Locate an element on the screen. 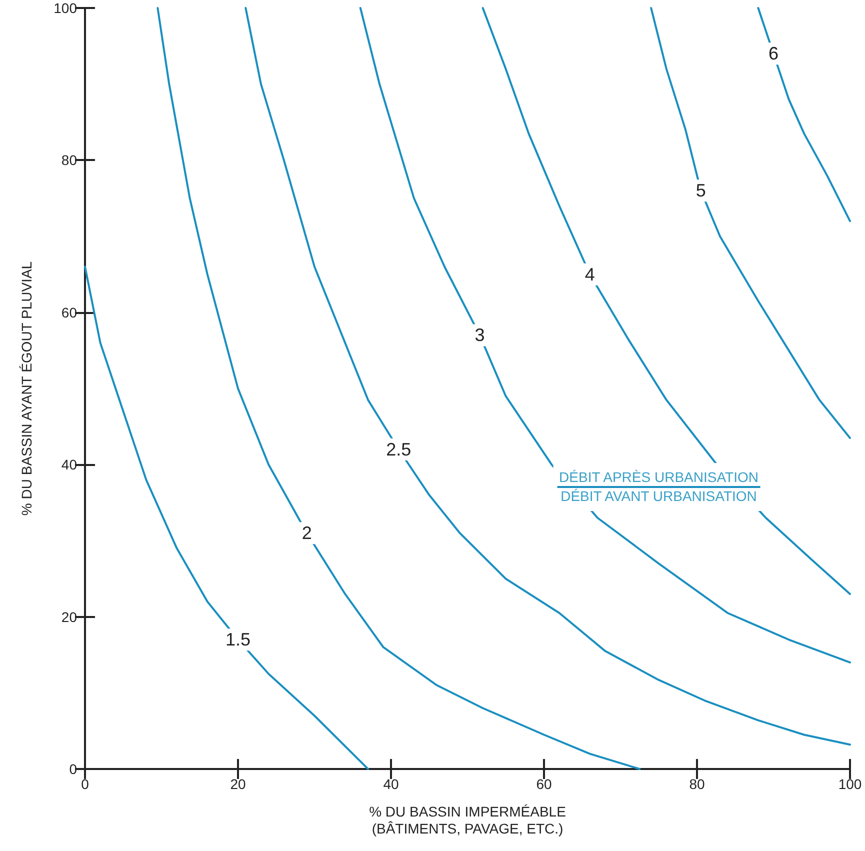  annotation: DÉBIT APRÈS URBANISATION is located at coordinates (658, 478).